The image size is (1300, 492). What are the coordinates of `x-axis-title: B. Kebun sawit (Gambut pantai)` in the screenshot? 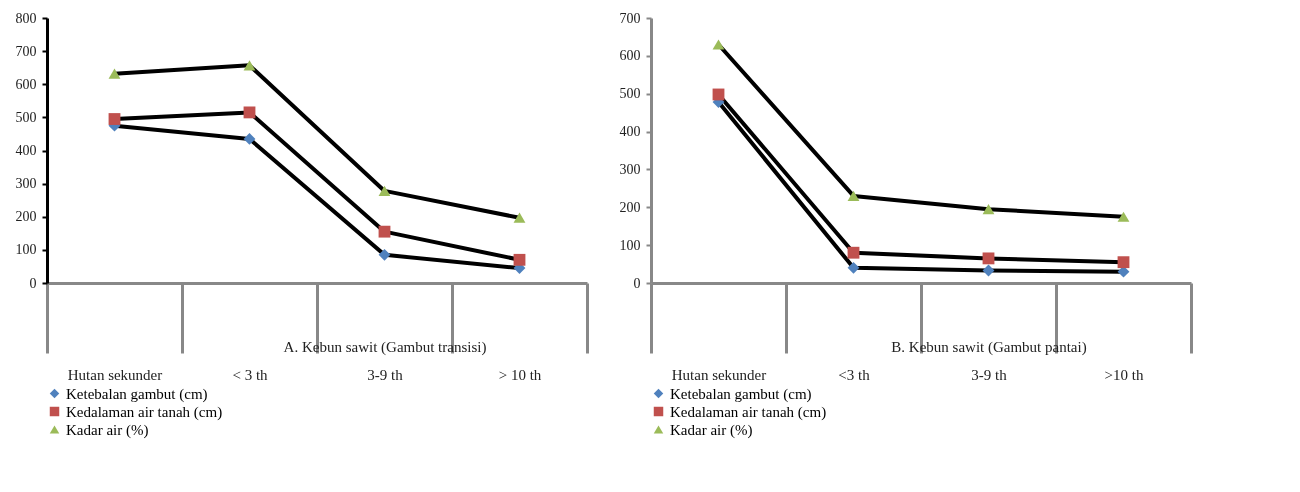 It's located at (989, 347).